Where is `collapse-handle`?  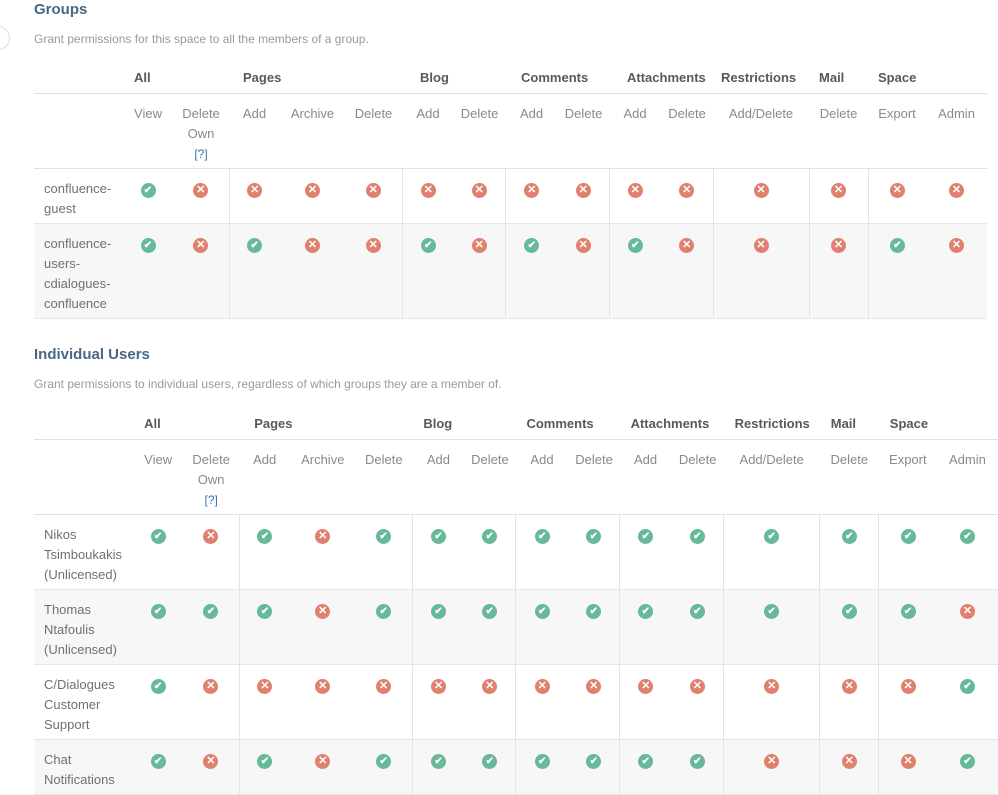
collapse-handle is located at coordinates (5, 38).